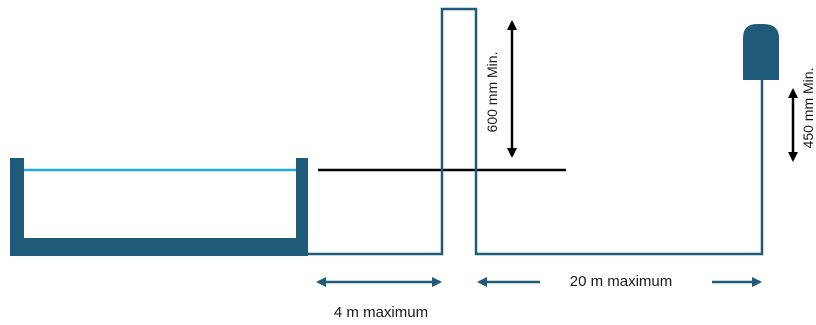 This screenshot has height=325, width=816. What do you see at coordinates (808, 108) in the screenshot?
I see `device-height-label: 450 mm Min.` at bounding box center [808, 108].